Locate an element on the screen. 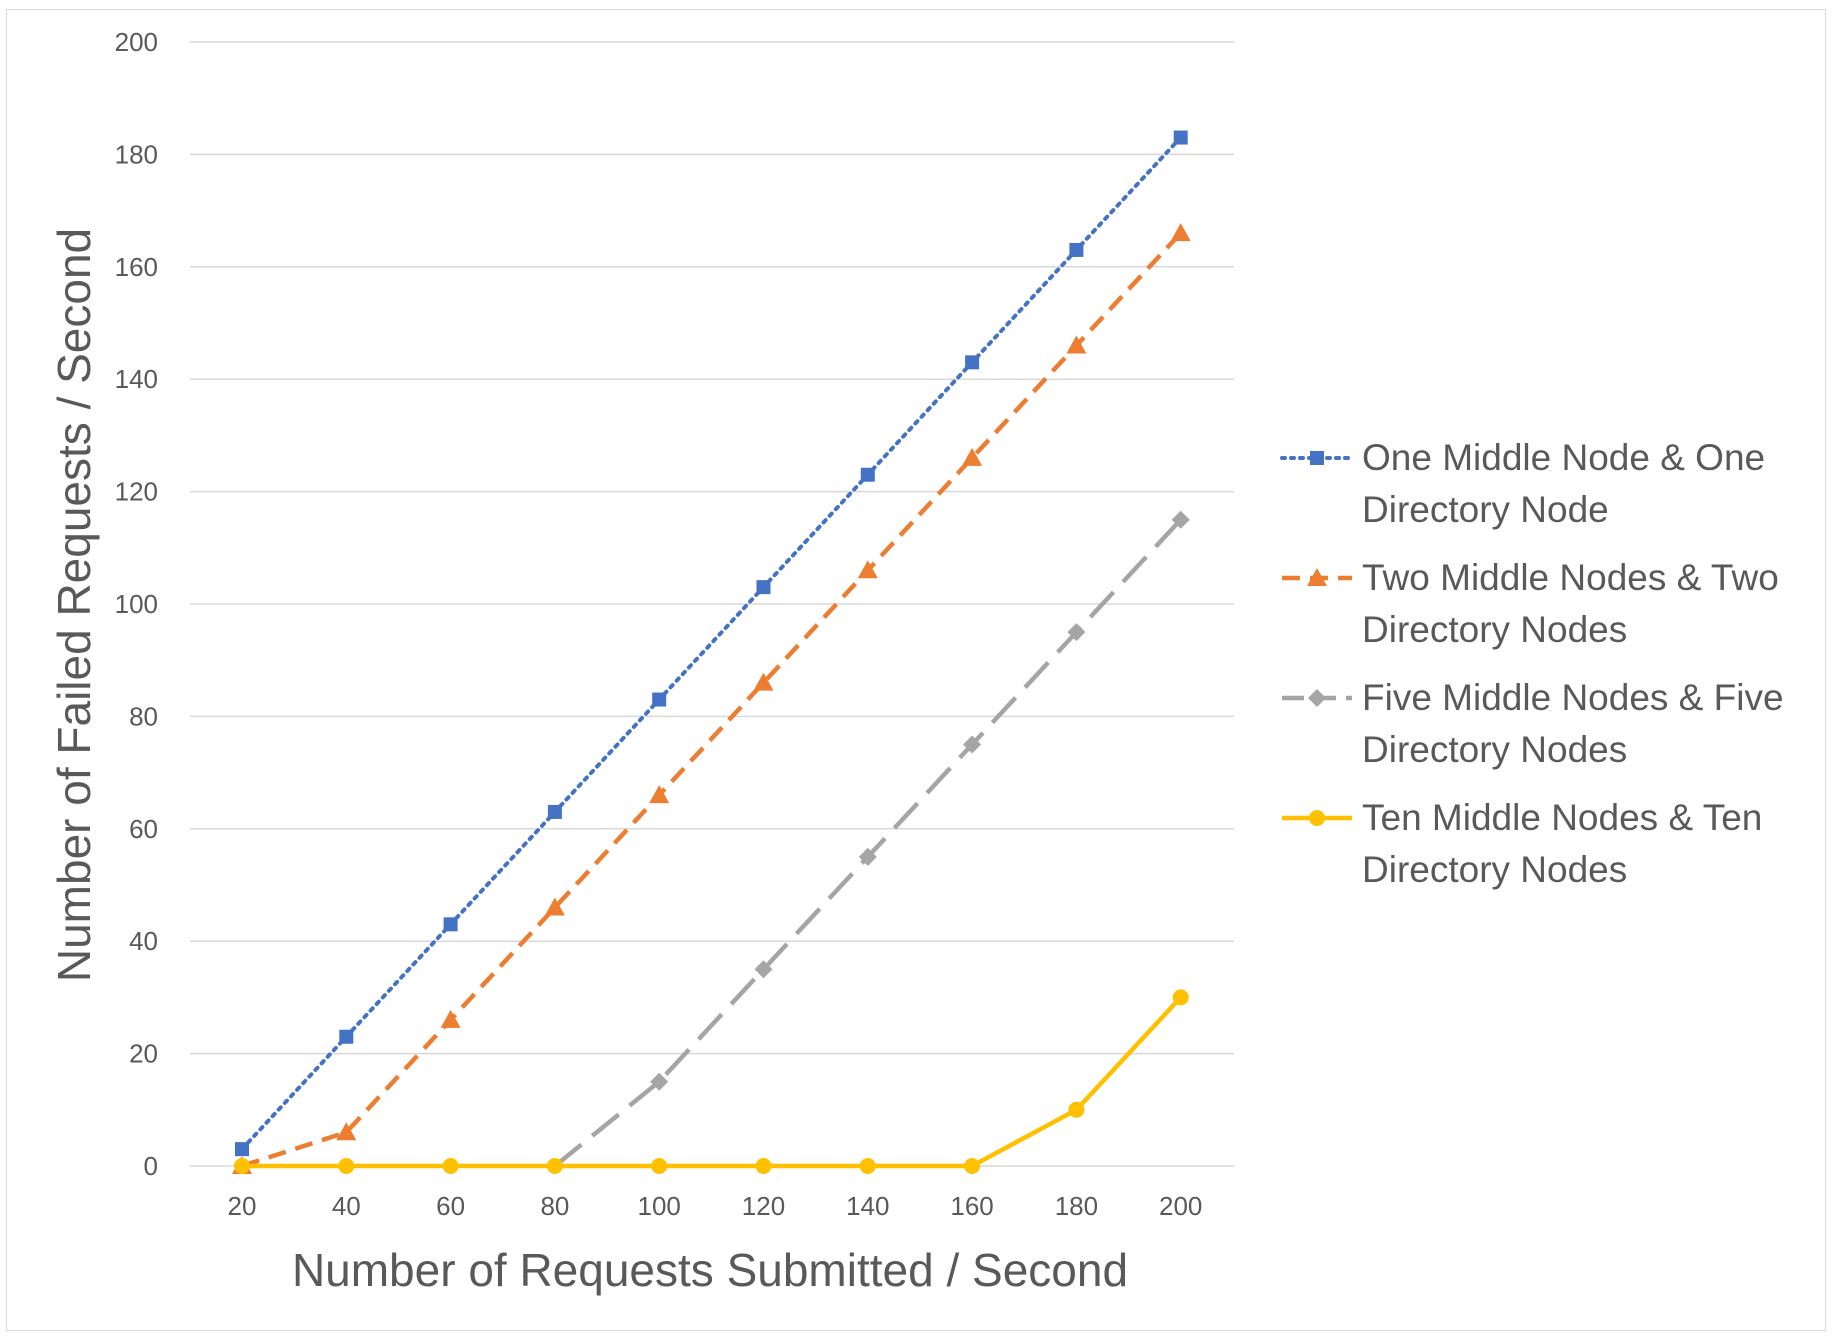  x-tick-label: 20 is located at coordinates (242, 1206).